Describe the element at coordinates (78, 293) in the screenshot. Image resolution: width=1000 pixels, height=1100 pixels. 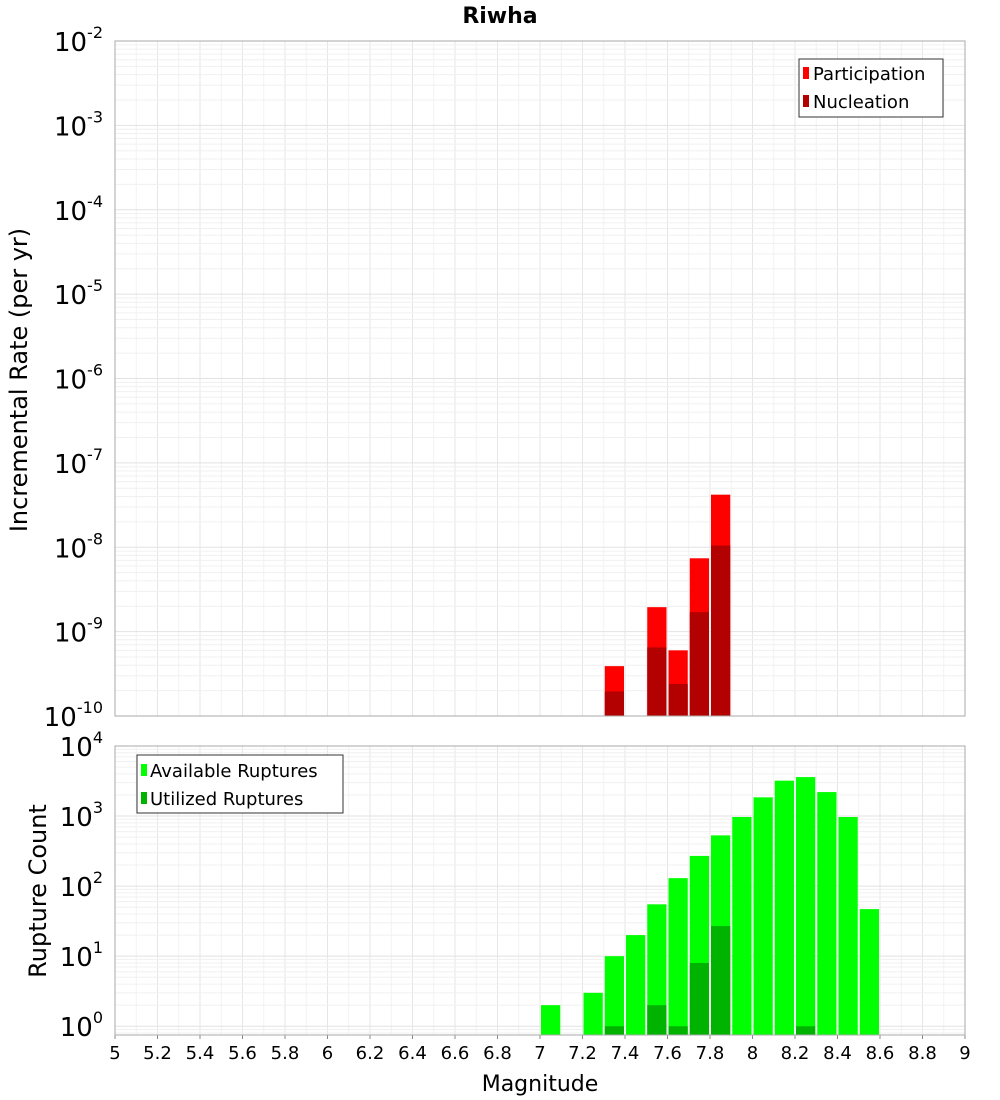
I see `top-y-tick-label: 10⁻⁵` at that location.